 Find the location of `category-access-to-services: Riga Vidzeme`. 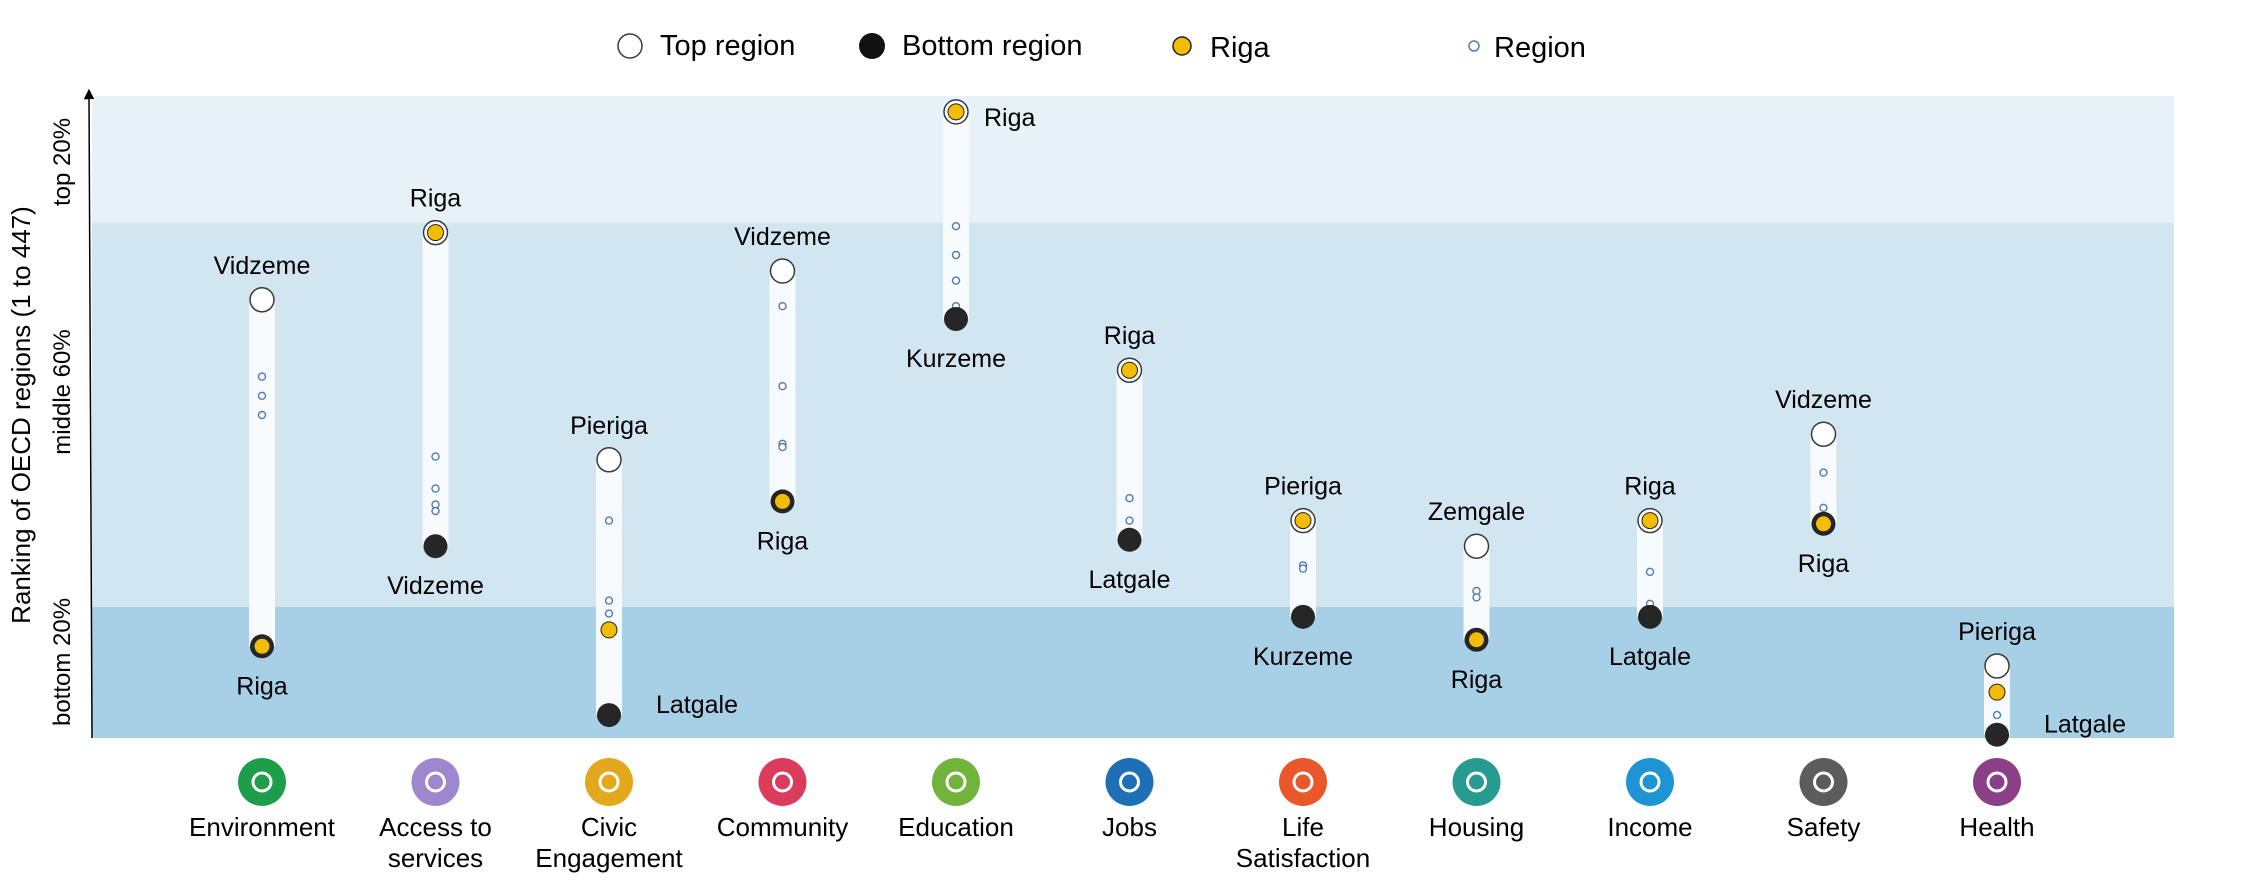

category-access-to-services: Riga Vidzeme is located at coordinates (435, 393).